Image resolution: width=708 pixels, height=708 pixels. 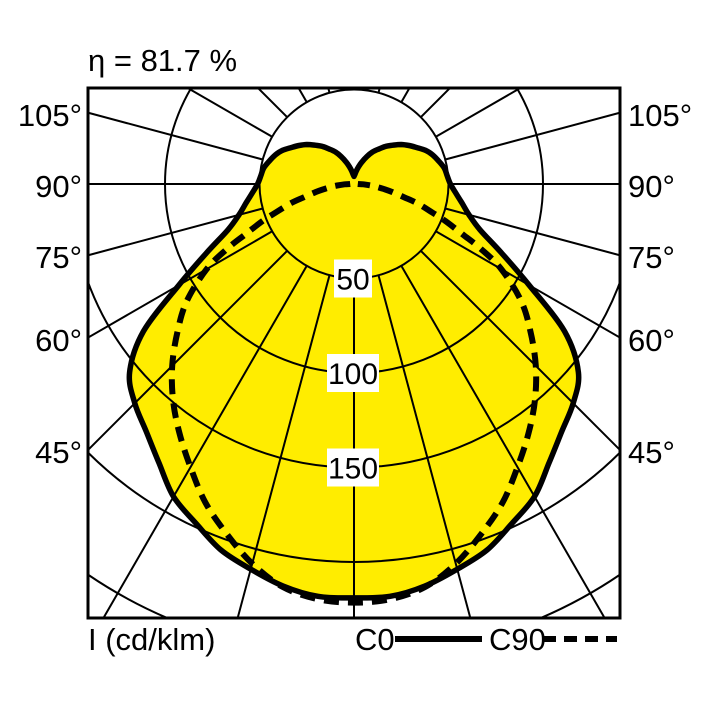 What do you see at coordinates (375, 639) in the screenshot?
I see `legend-c0-label: C0` at bounding box center [375, 639].